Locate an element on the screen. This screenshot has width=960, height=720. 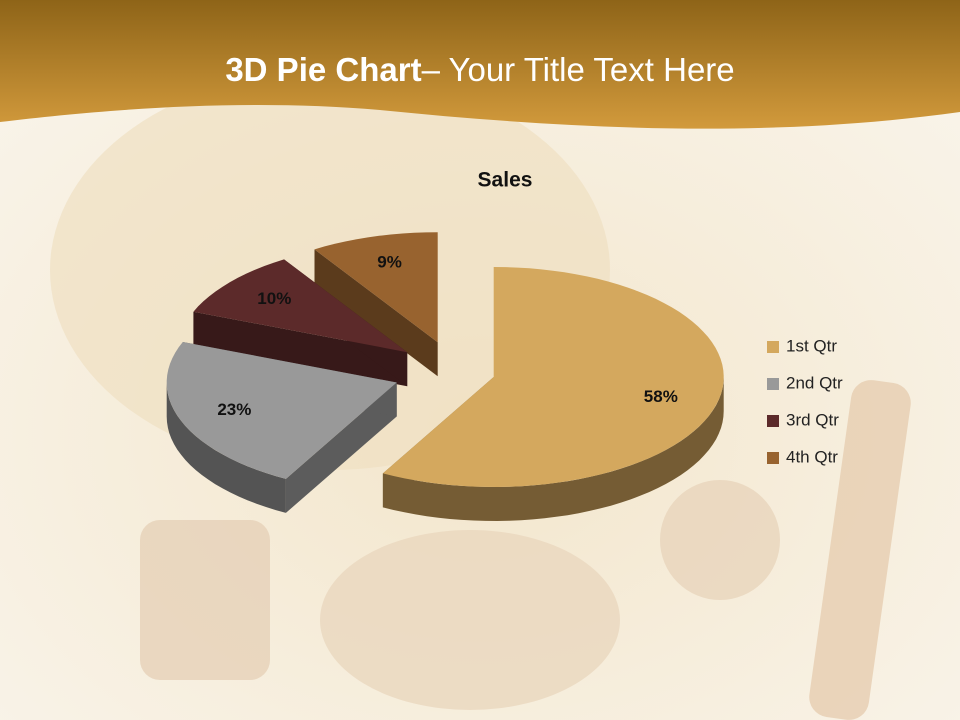
legend-label: 4th Qtr is located at coordinates (812, 456).